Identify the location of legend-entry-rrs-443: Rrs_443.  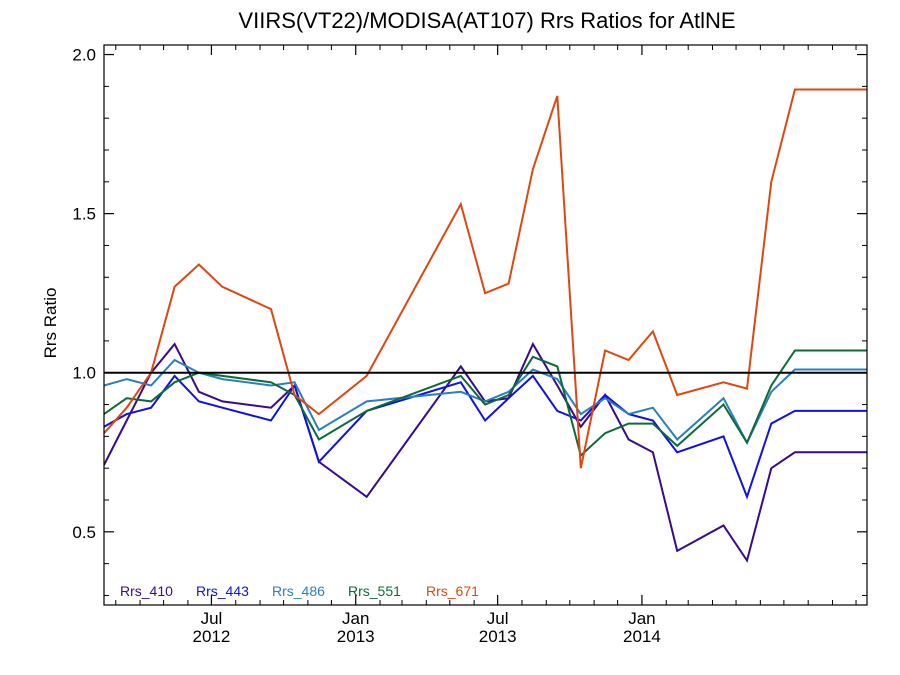
(222, 591).